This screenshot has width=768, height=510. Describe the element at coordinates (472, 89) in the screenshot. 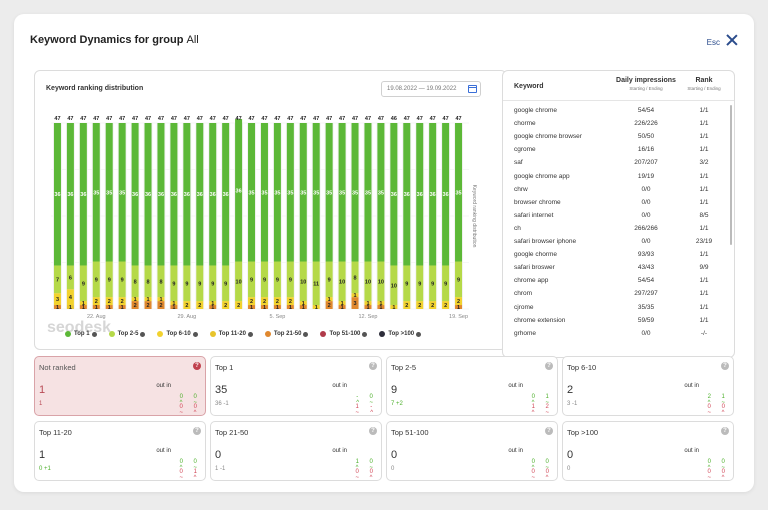

I see `calendar-icon` at that location.